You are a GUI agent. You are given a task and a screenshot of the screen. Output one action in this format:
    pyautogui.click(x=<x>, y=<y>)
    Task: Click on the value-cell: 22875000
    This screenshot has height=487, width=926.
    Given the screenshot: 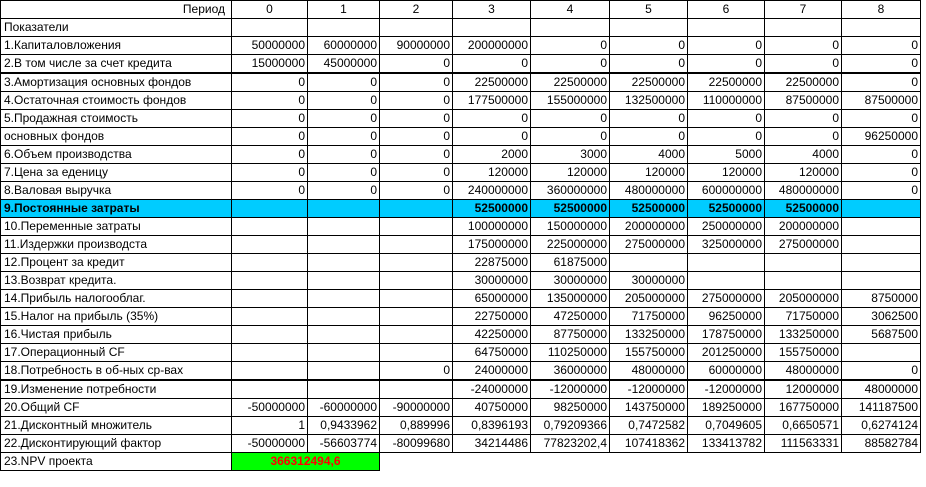 What is the action you would take?
    pyautogui.click(x=491, y=262)
    